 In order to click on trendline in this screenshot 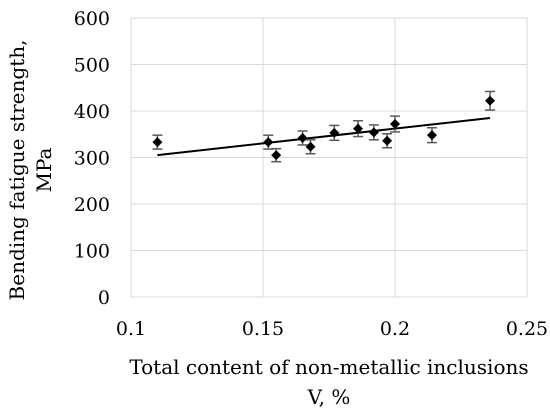, I will do `click(324, 136)`.